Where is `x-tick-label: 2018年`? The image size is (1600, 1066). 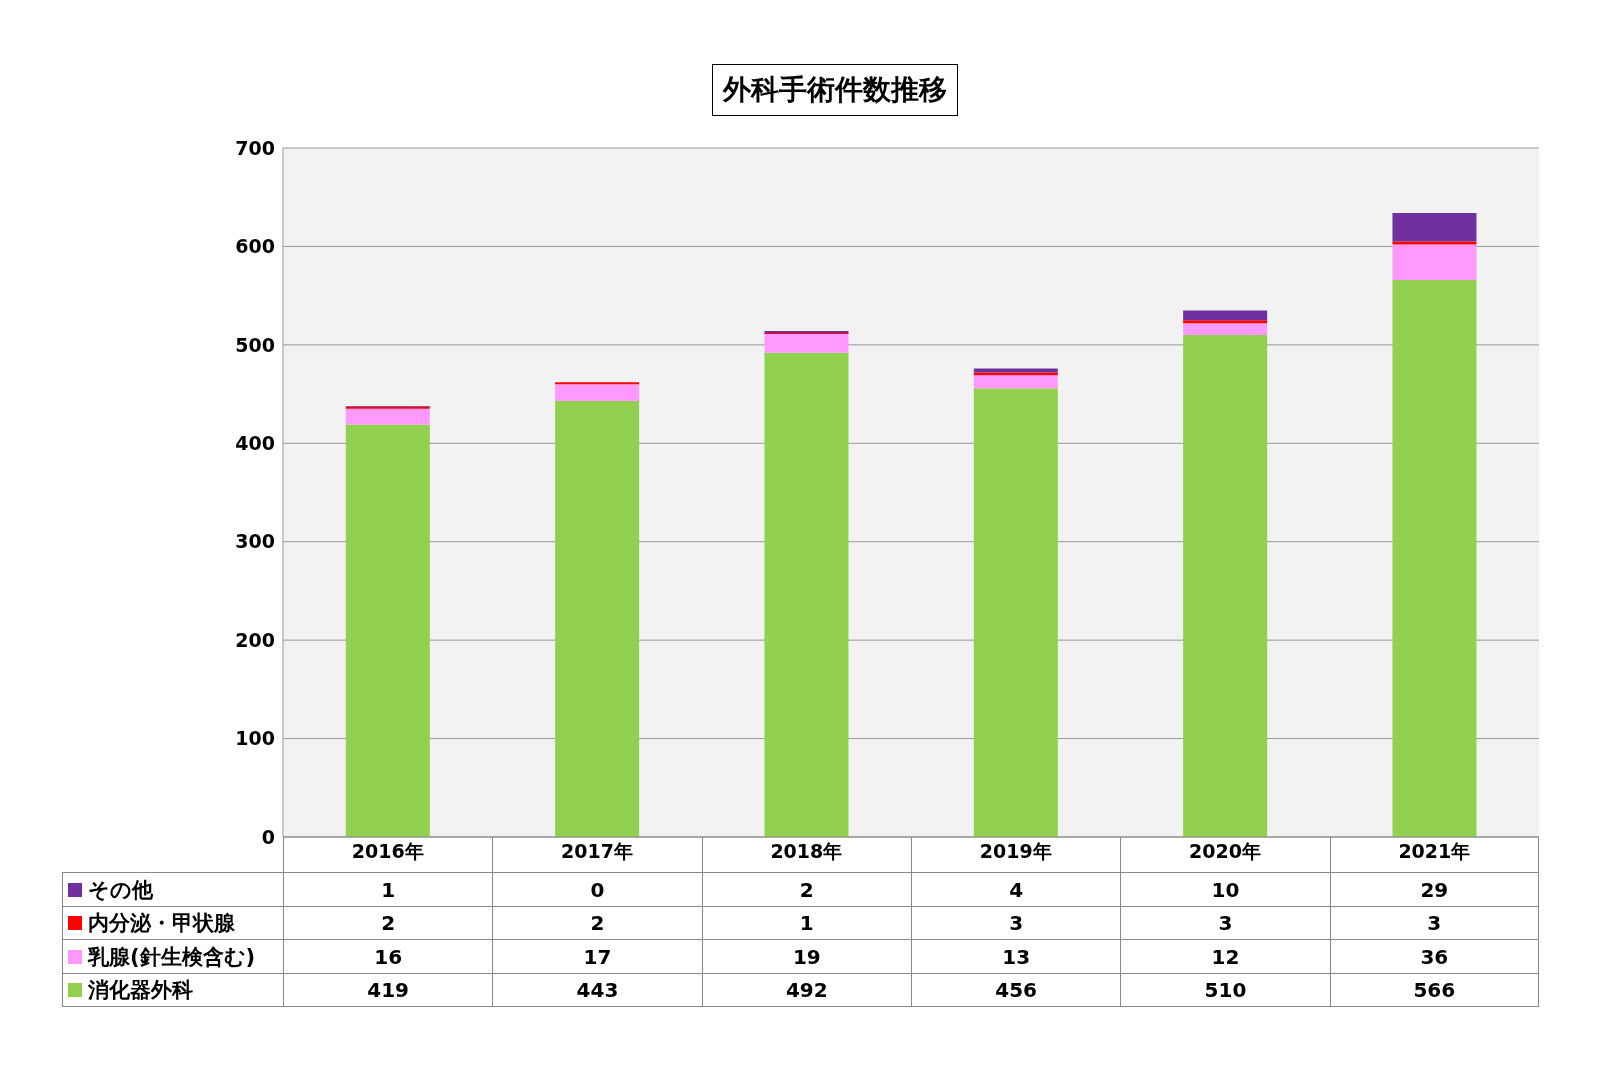
x-tick-label: 2018年 is located at coordinates (806, 851).